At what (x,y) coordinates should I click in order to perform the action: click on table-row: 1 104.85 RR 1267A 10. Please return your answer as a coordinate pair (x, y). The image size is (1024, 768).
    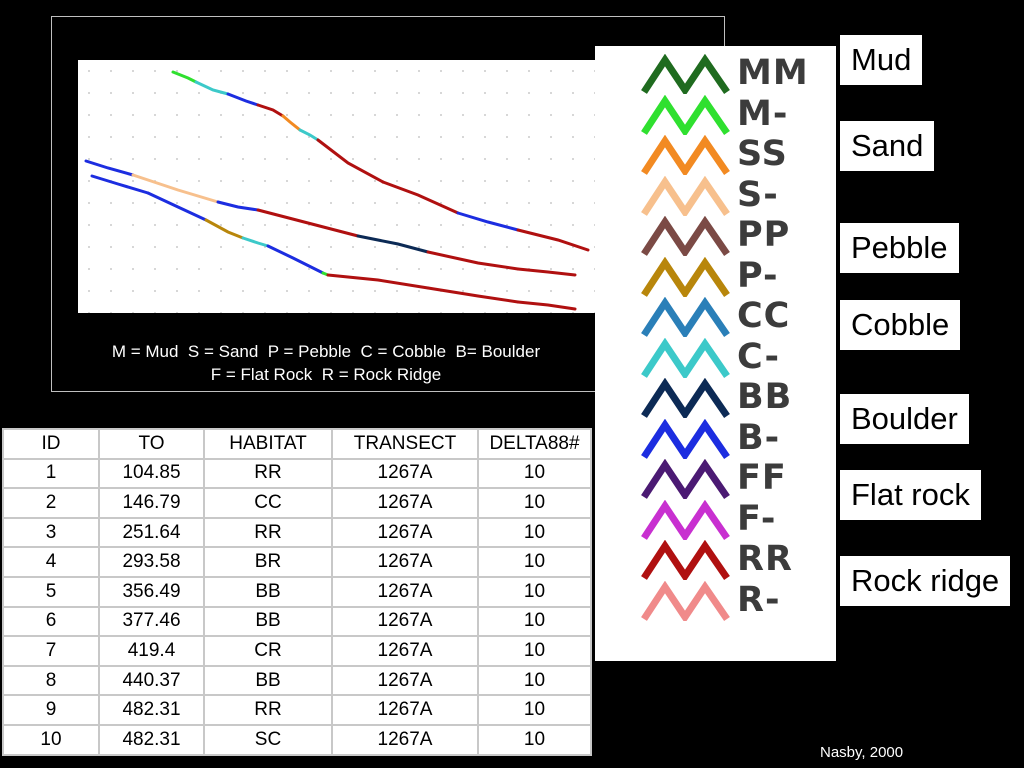
    Looking at the image, I should click on (297, 473).